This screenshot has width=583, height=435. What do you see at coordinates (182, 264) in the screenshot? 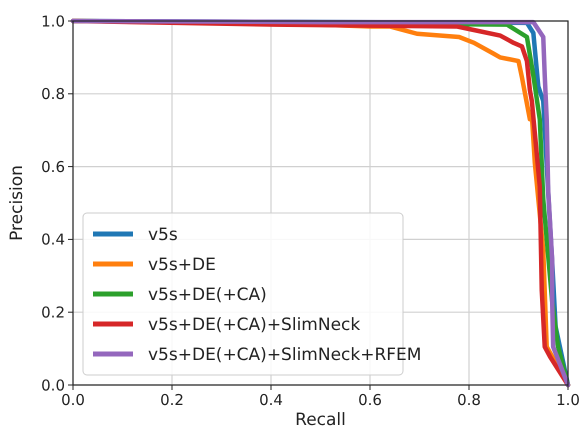
I see `legend-label: v5s+DE` at bounding box center [182, 264].